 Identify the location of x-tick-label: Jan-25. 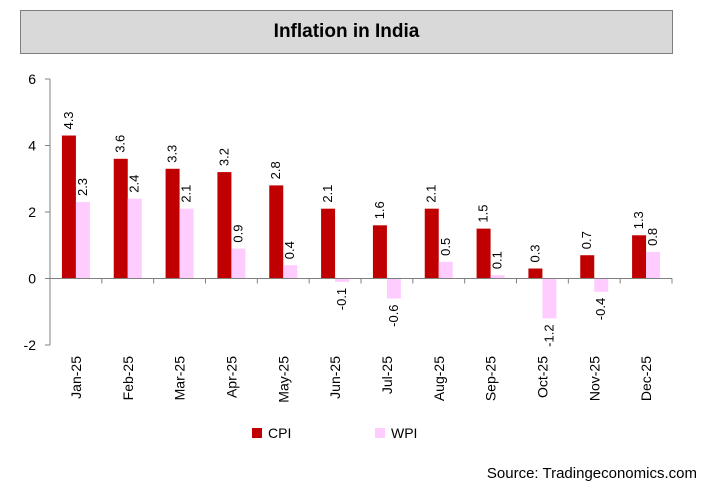
(76, 377).